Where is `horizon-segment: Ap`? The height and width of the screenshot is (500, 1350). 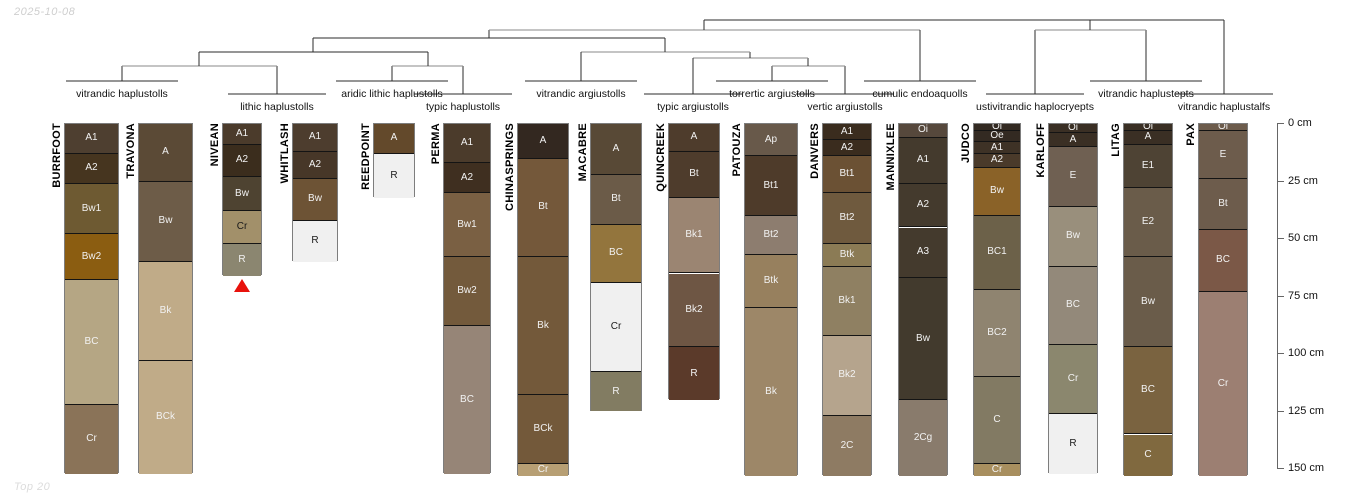
horizon-segment: Ap is located at coordinates (771, 140).